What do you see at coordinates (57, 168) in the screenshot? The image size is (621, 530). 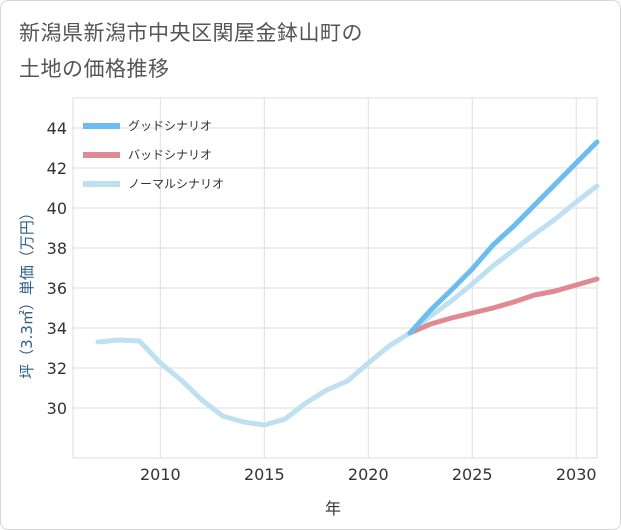 I see `y-tick-label: 42` at bounding box center [57, 168].